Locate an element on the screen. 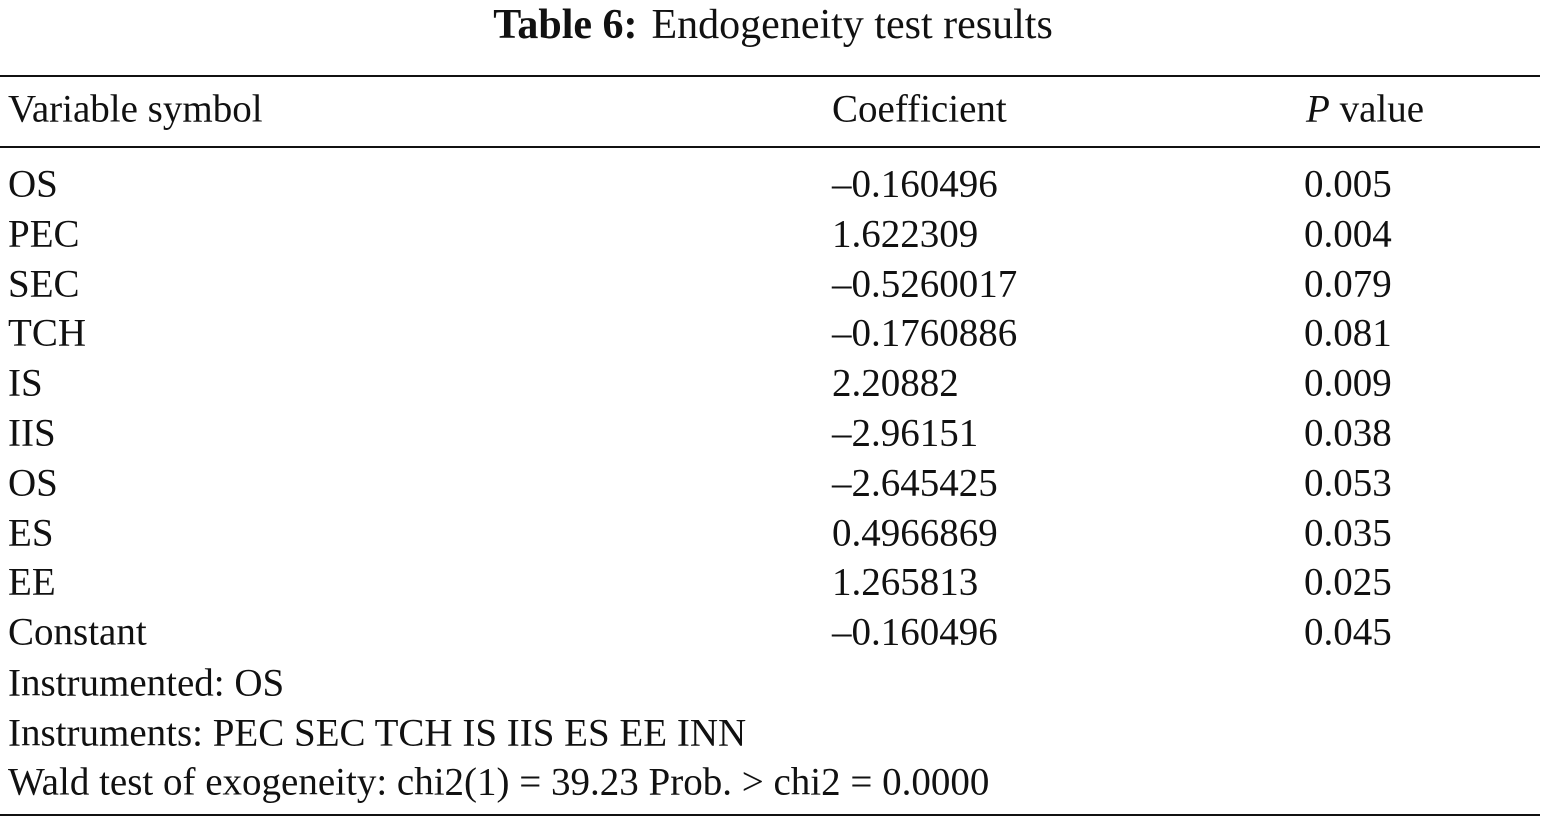  cell: 1.265813 is located at coordinates (905, 582).